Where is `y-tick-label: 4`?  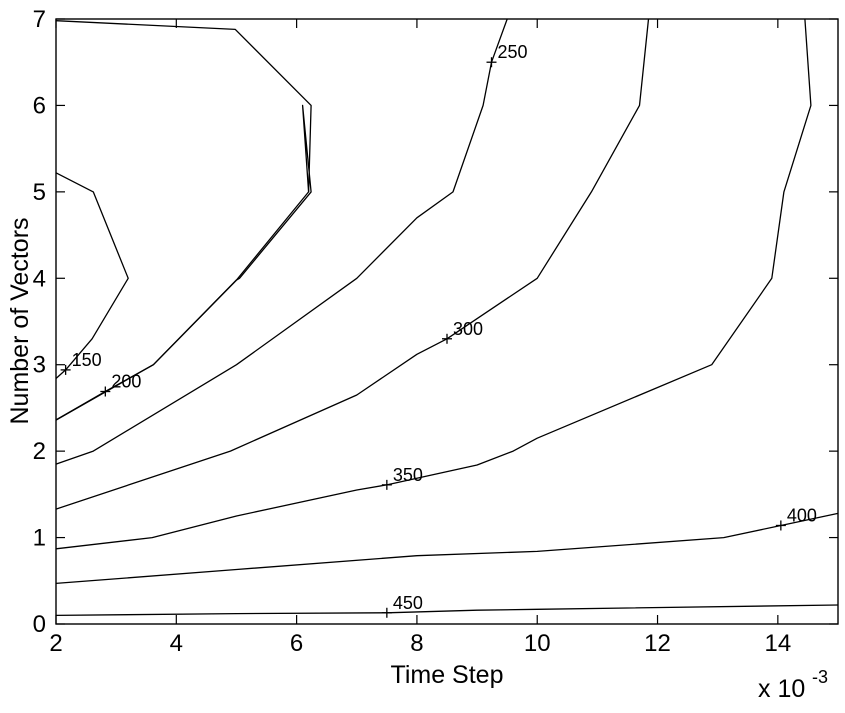 y-tick-label: 4 is located at coordinates (39, 278).